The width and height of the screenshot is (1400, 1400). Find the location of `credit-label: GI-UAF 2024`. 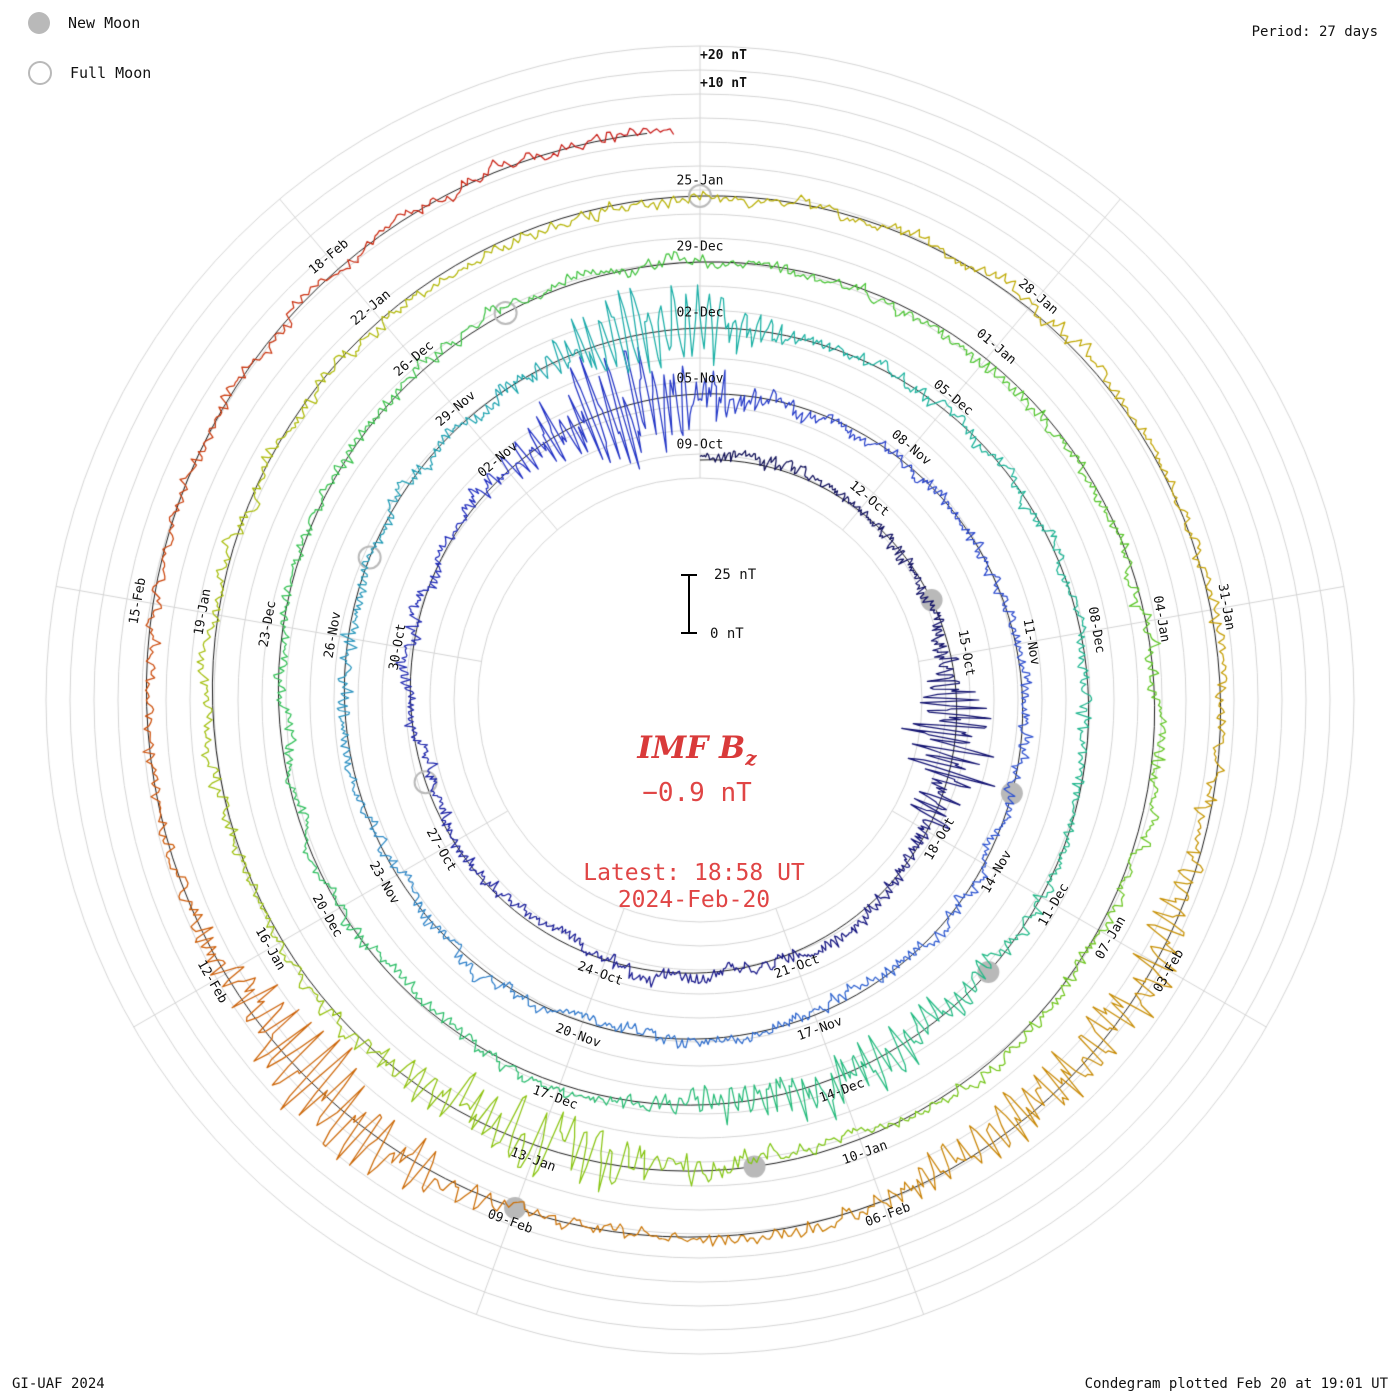

credit-label: GI-UAF 2024 is located at coordinates (58, 1384).